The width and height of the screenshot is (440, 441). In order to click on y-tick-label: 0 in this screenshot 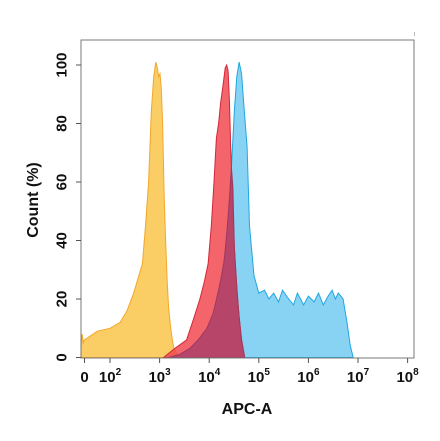, I will do `click(62, 357)`.